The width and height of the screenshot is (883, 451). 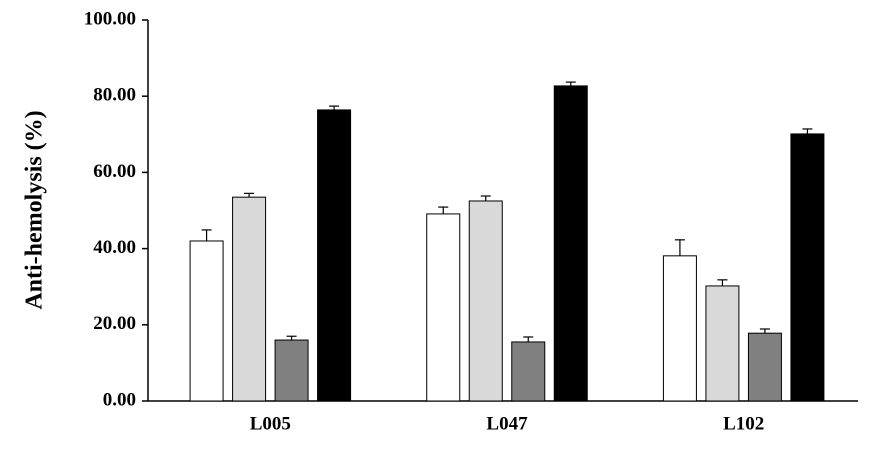 I want to click on y-tick-label: 0.00, so click(x=119, y=399).